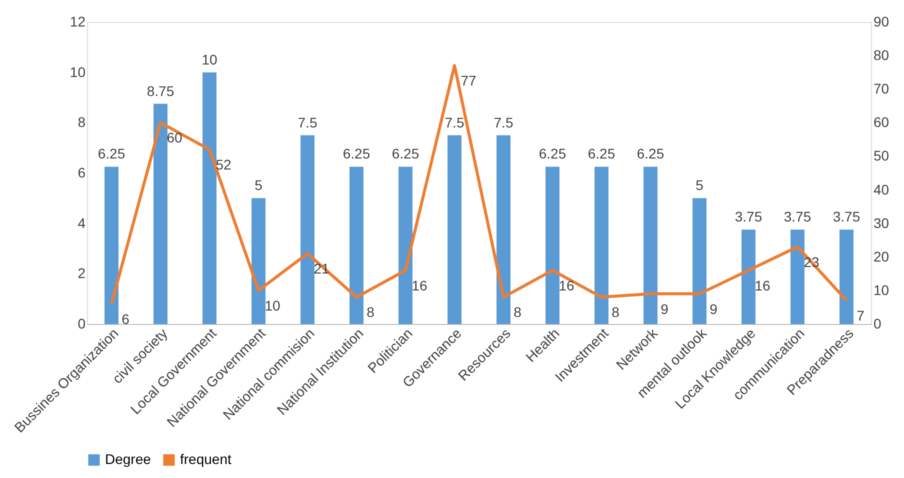 The width and height of the screenshot is (904, 478). I want to click on y2-tick-label: 20, so click(882, 256).